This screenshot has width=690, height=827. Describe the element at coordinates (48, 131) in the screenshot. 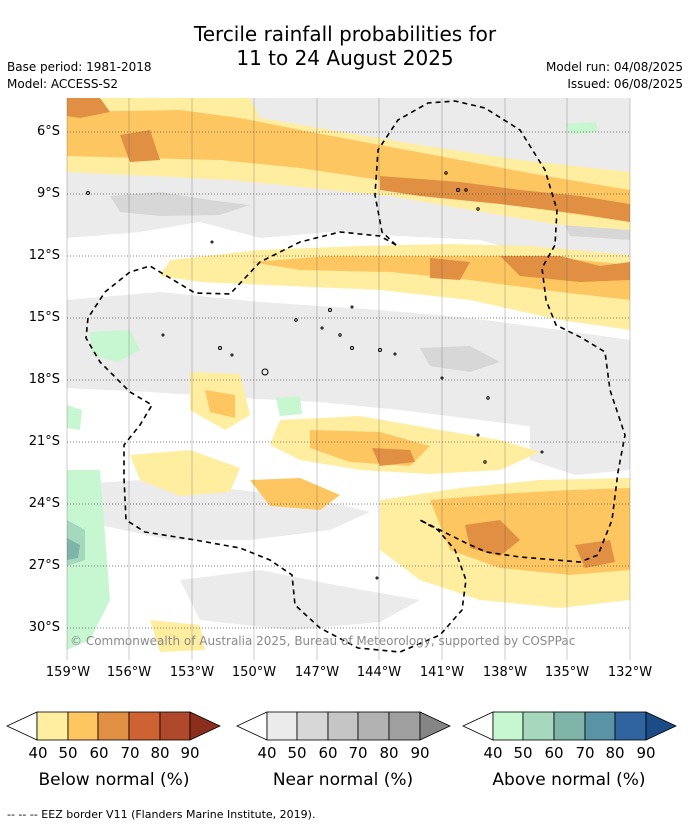

I see `lat-label: 6°S` at that location.